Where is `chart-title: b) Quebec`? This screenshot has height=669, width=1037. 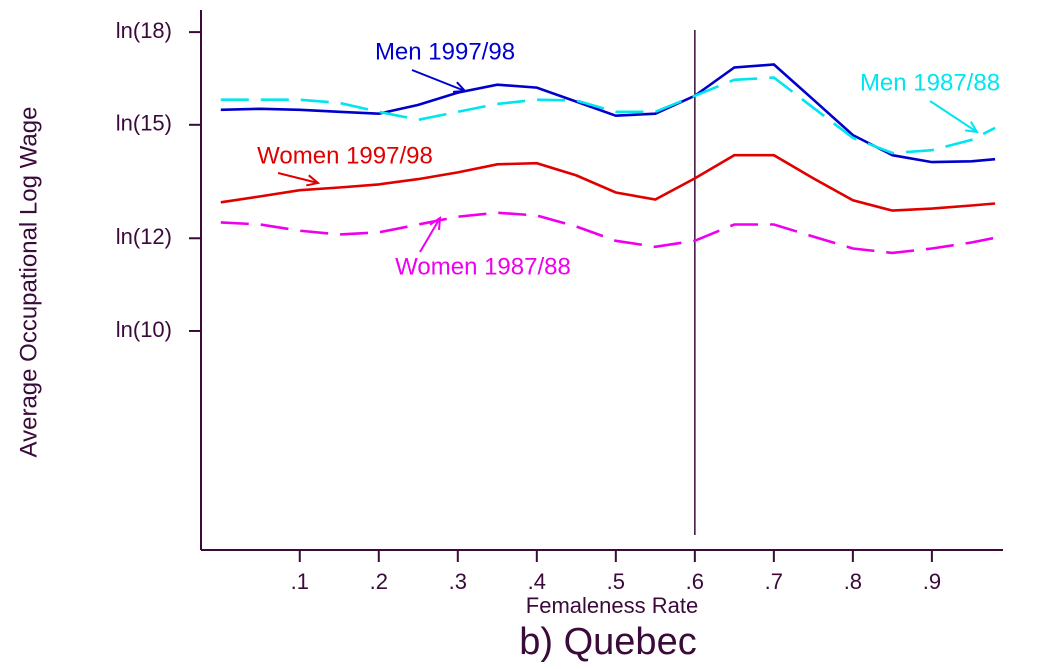
chart-title: b) Quebec is located at coordinates (607, 642).